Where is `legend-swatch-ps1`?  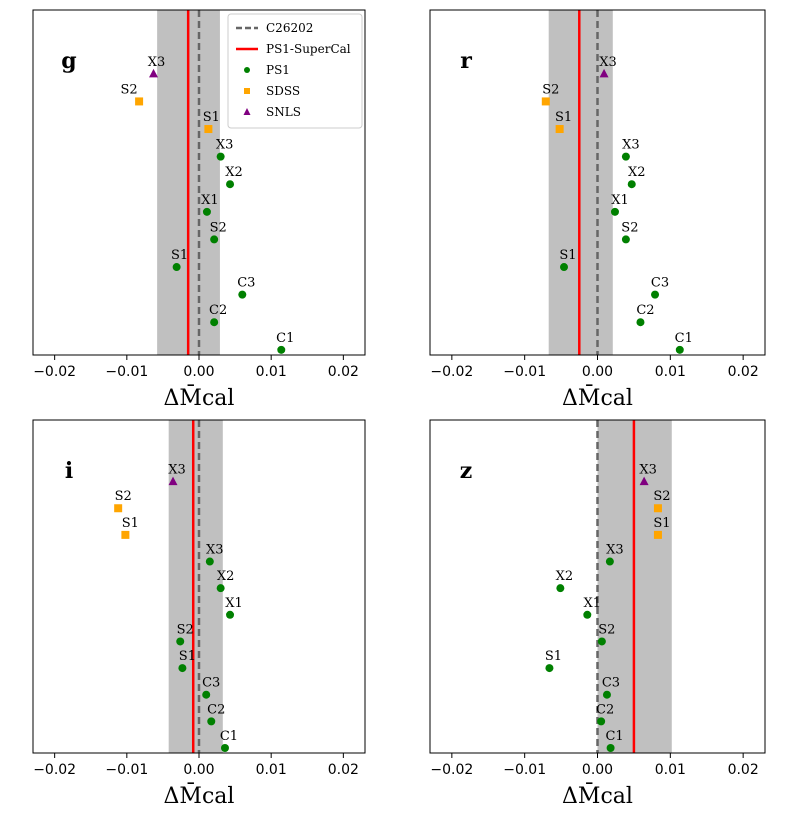 legend-swatch-ps1 is located at coordinates (247, 70).